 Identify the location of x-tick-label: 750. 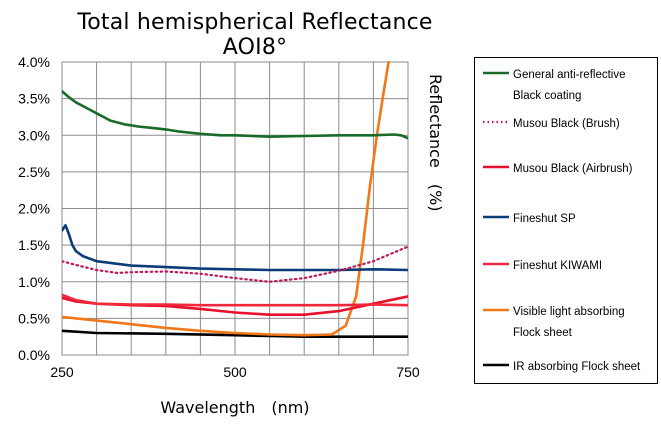
(408, 372).